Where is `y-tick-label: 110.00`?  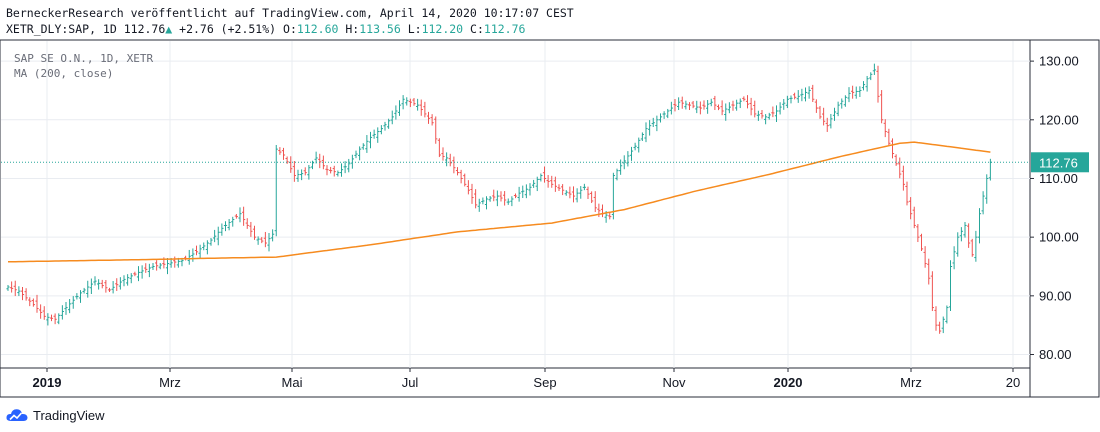
y-tick-label: 110.00 is located at coordinates (1058, 178).